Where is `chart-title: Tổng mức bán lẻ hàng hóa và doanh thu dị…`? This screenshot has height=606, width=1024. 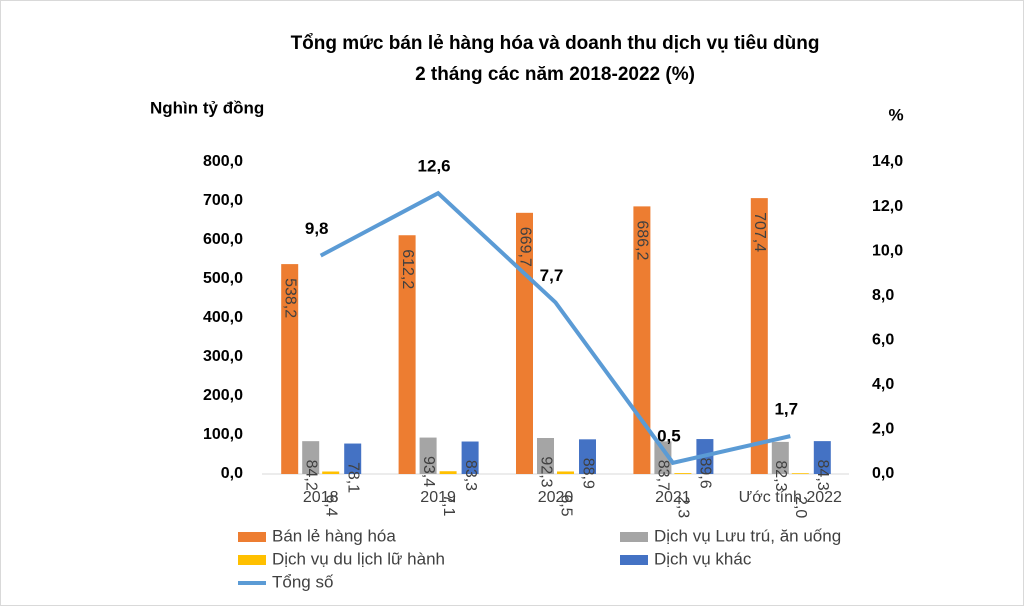
chart-title: Tổng mức bán lẻ hàng hóa và doanh thu dị… is located at coordinates (555, 43).